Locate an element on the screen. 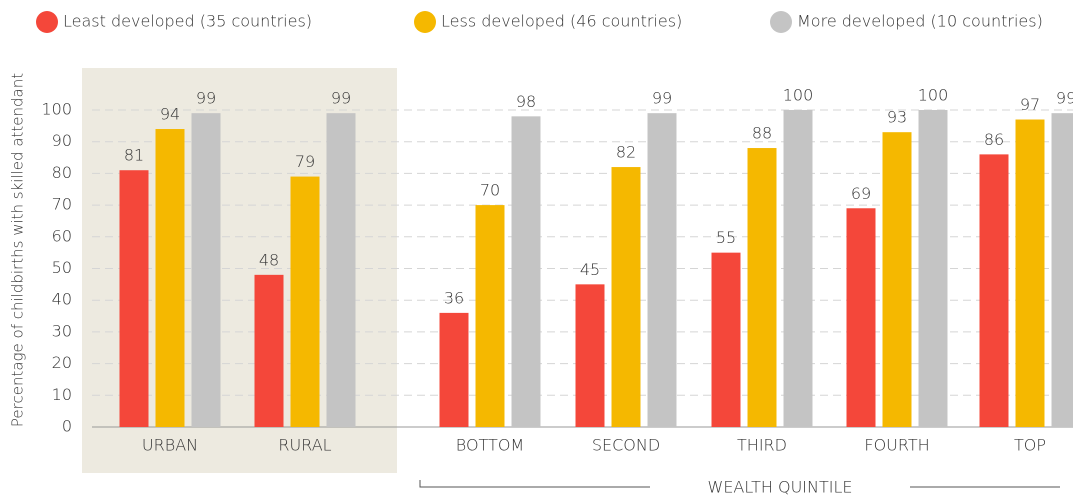 This screenshot has height=498, width=1073. data-label: 69 is located at coordinates (861, 193).